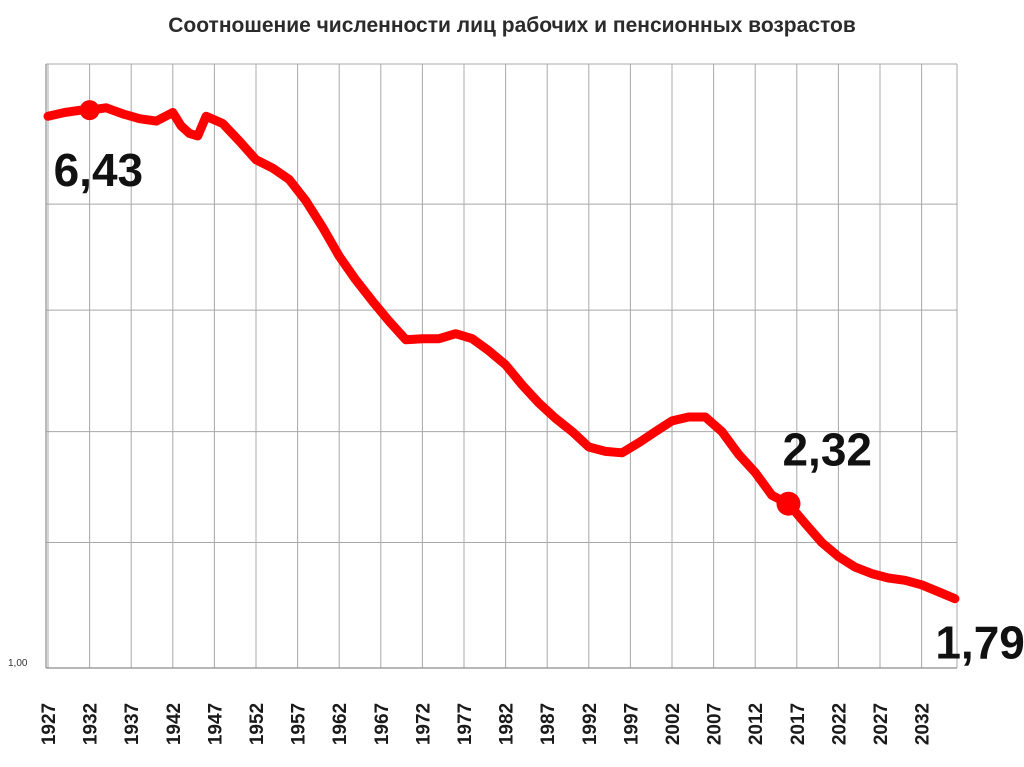 The image size is (1024, 767). What do you see at coordinates (756, 724) in the screenshot?
I see `x-tick-label: 2012` at bounding box center [756, 724].